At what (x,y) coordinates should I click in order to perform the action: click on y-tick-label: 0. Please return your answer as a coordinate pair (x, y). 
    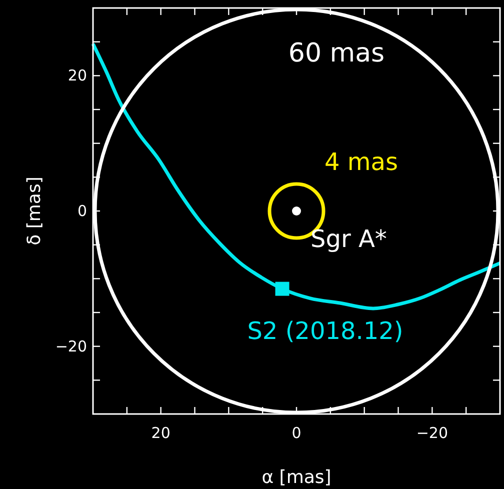
    Looking at the image, I should click on (82, 211).